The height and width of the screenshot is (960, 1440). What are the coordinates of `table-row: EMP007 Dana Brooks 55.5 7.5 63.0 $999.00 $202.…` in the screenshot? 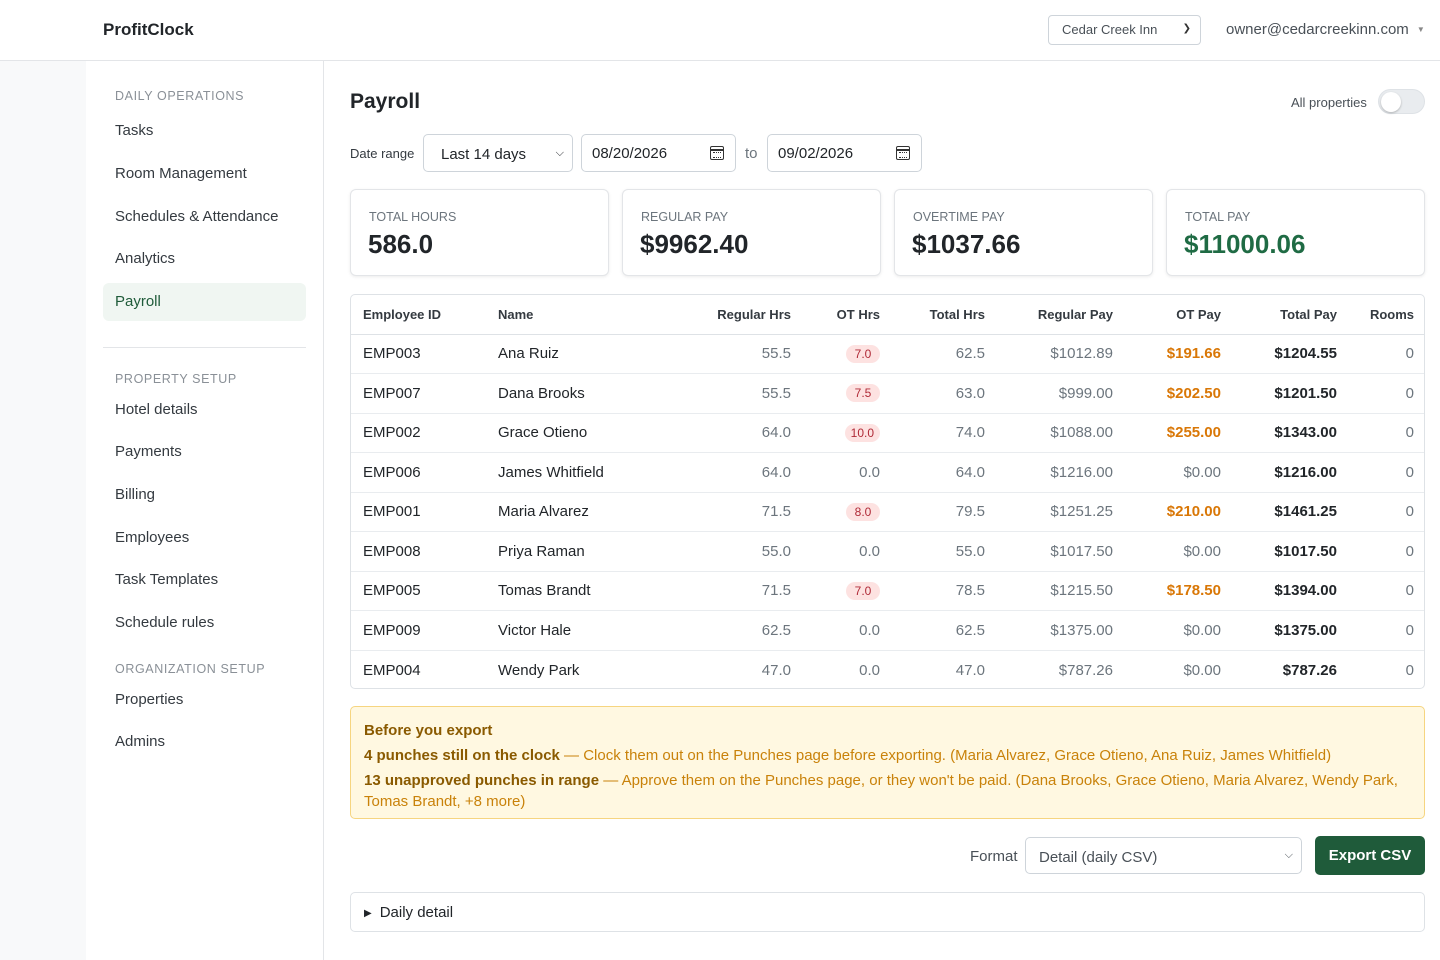 It's located at (887, 393).